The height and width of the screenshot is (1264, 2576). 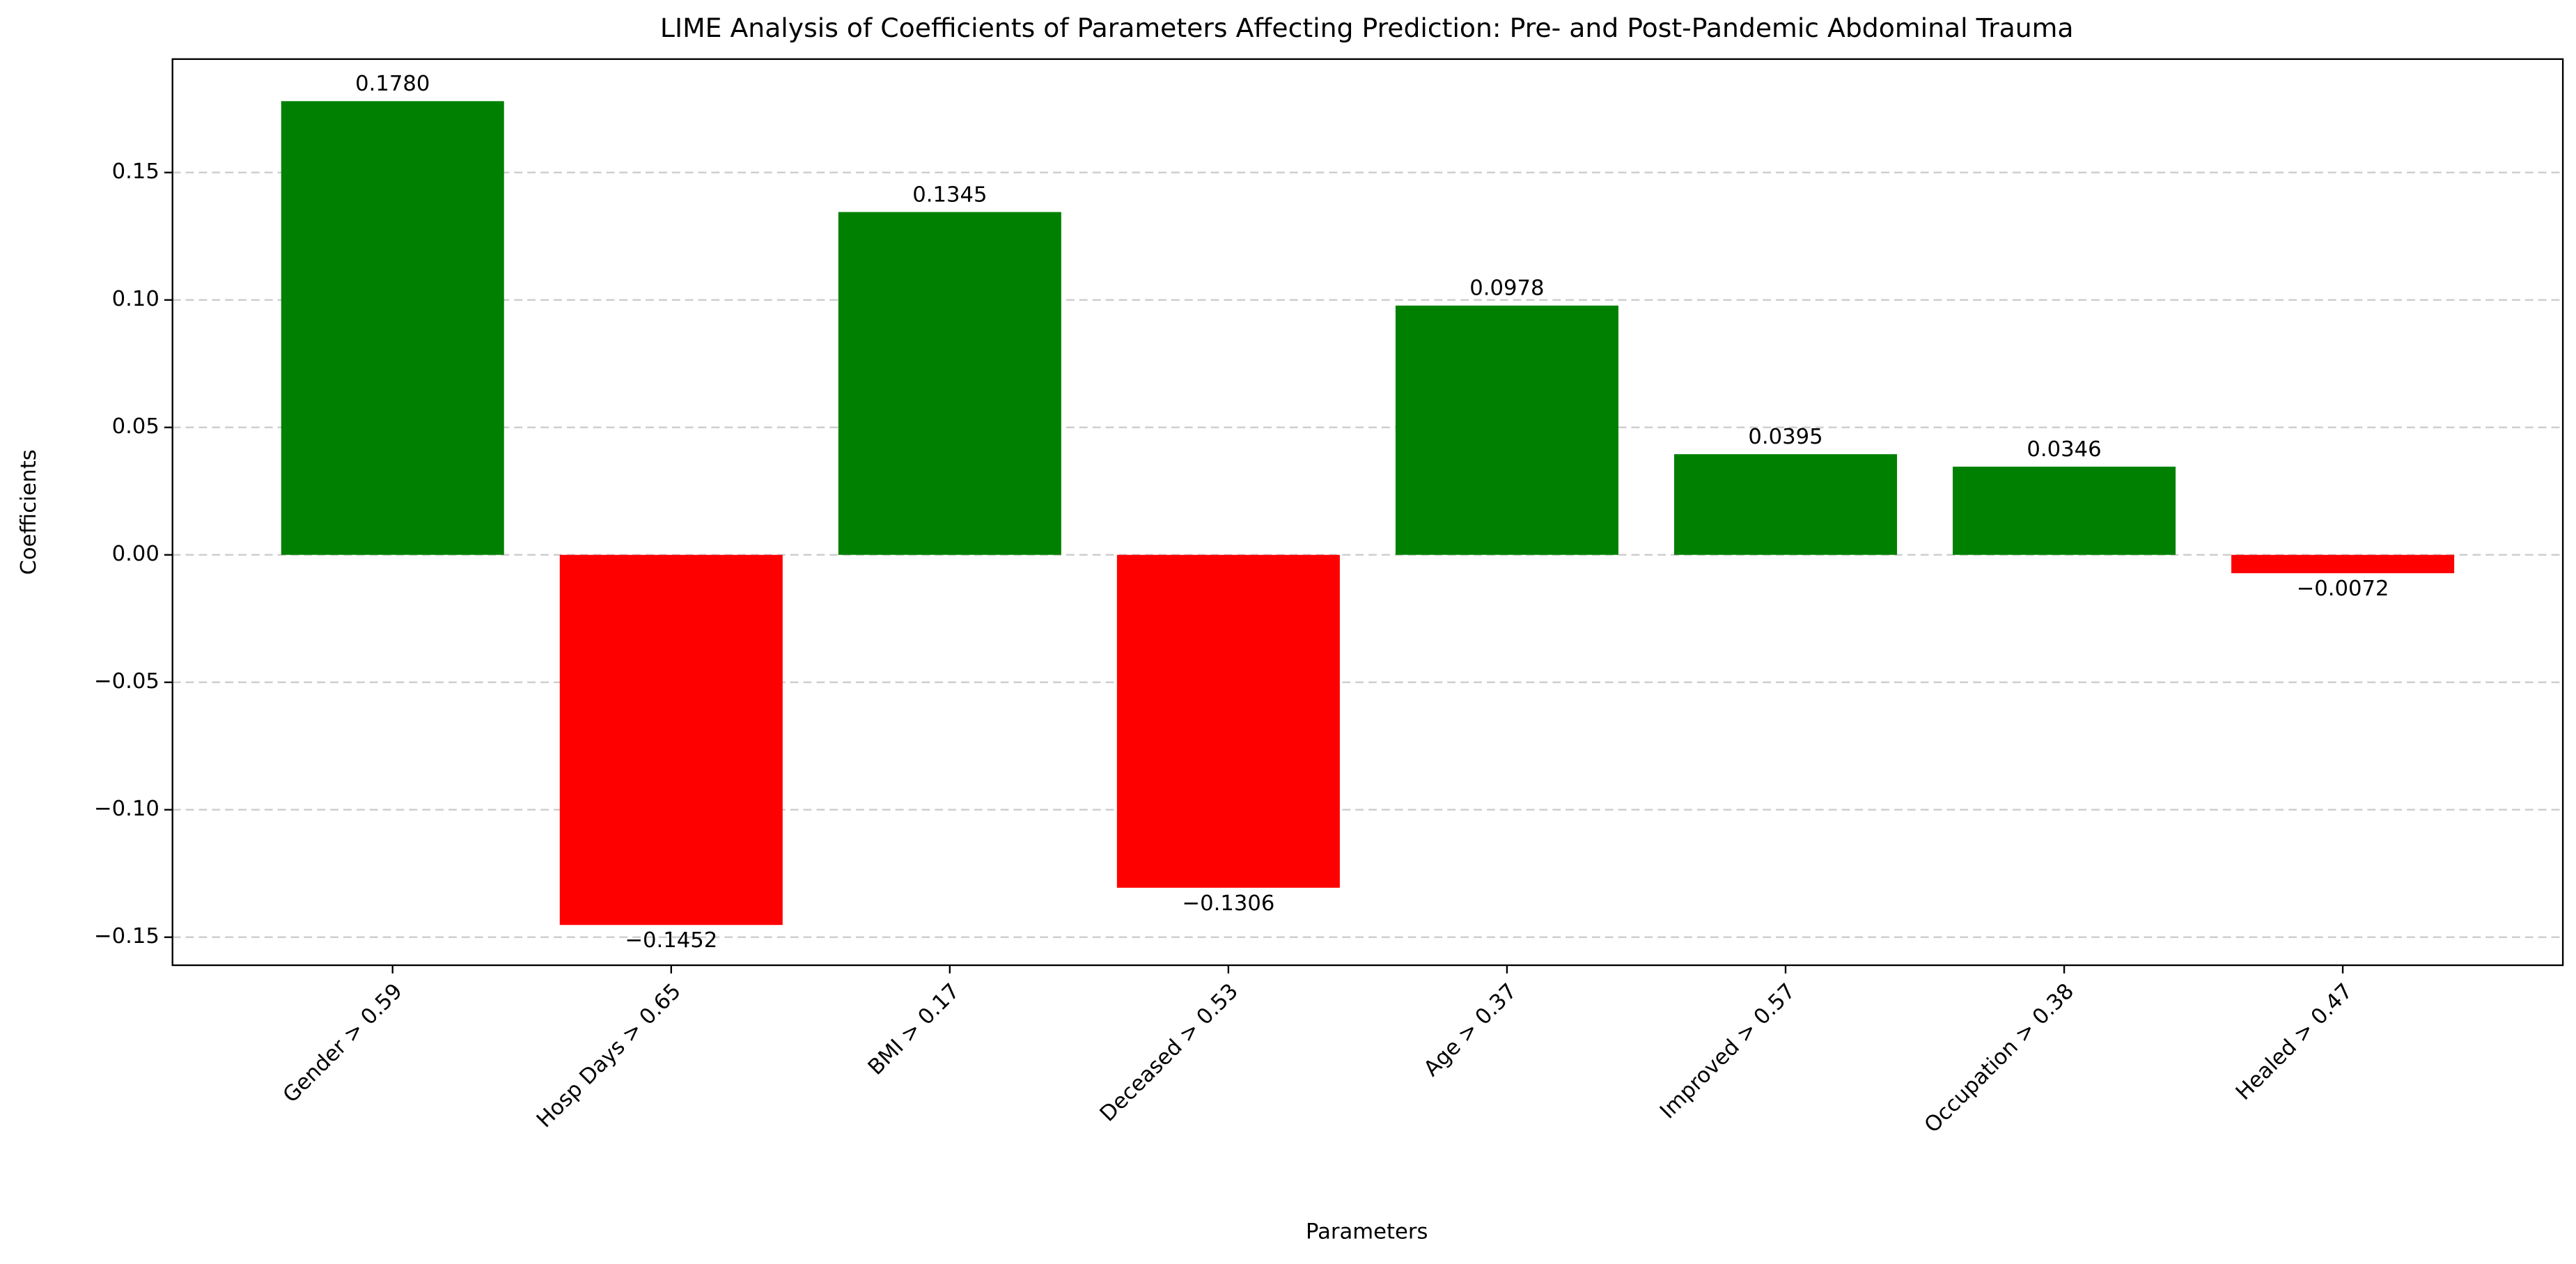 I want to click on y-tick-label: −0.05, so click(x=127, y=681).